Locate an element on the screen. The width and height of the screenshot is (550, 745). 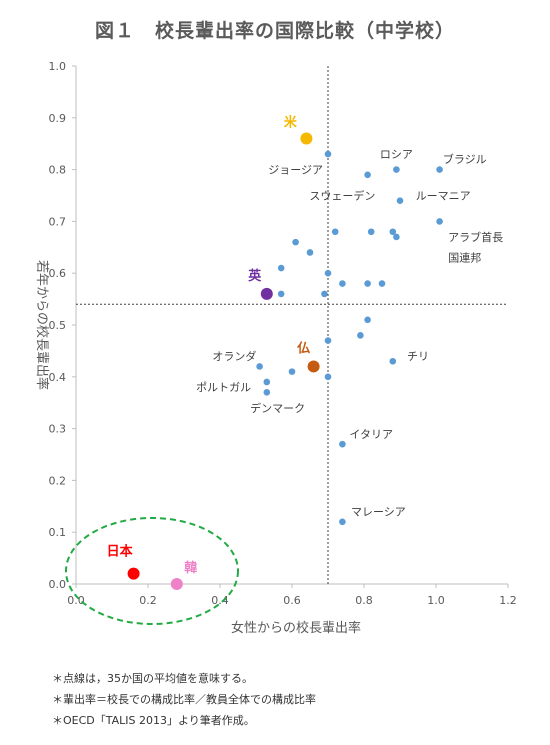
x-tick-label: 1.2 is located at coordinates (508, 600).